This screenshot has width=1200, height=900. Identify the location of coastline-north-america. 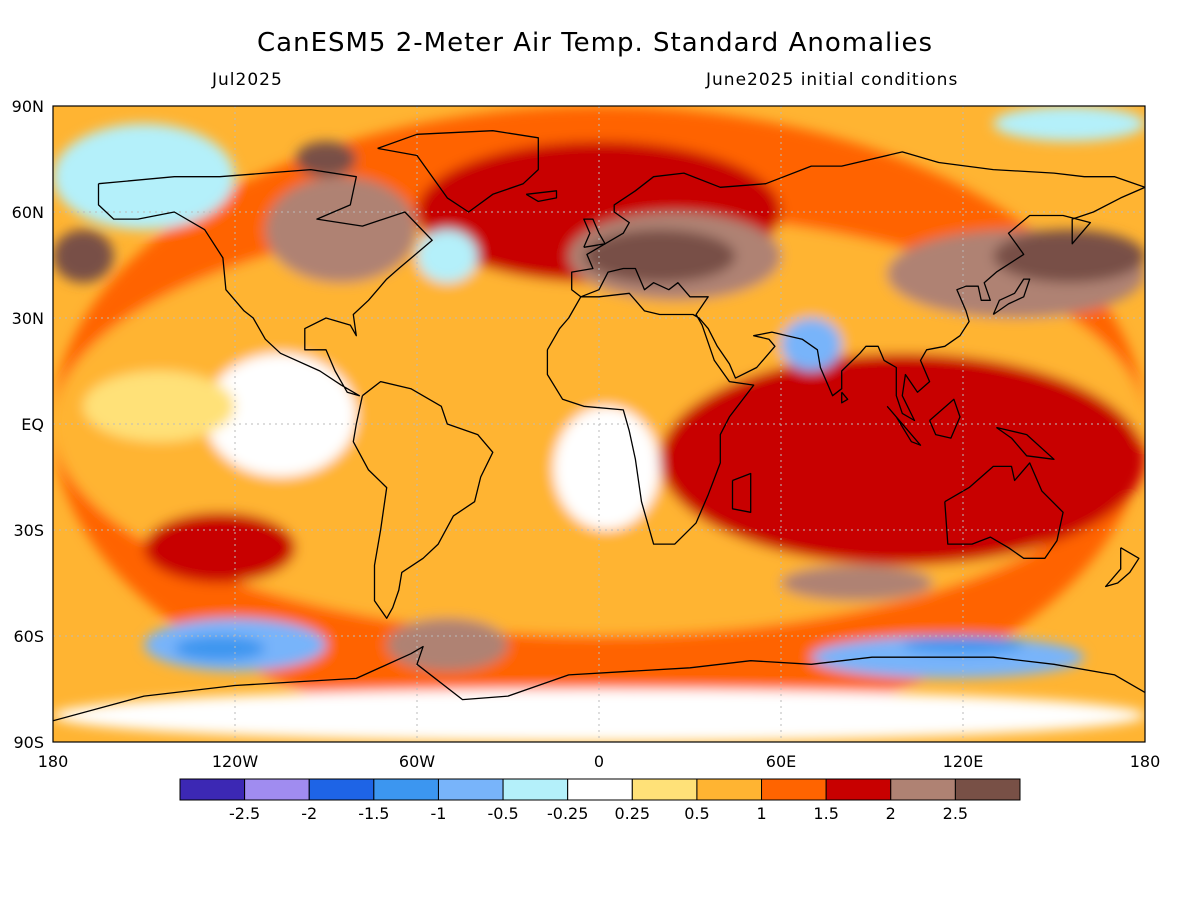
(265, 282).